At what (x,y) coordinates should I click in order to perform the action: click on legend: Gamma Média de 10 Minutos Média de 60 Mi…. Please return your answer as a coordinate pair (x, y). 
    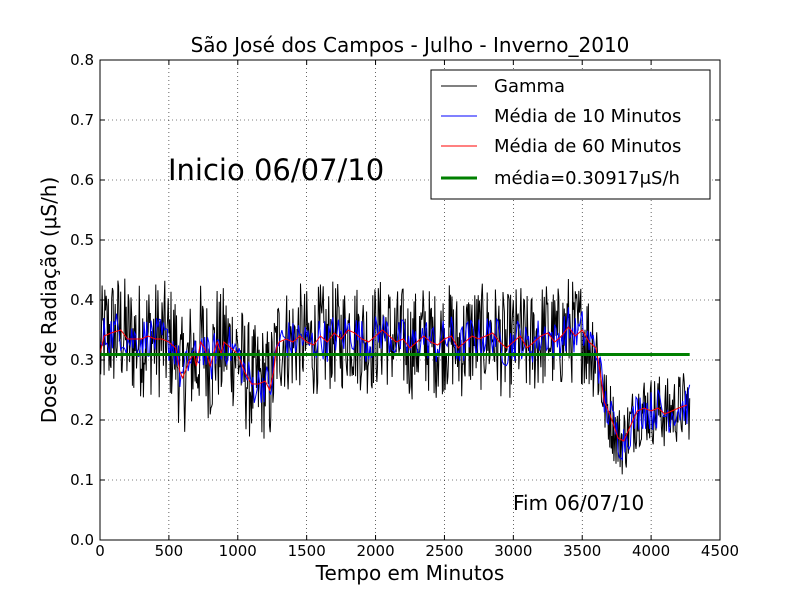
    Looking at the image, I should click on (570, 134).